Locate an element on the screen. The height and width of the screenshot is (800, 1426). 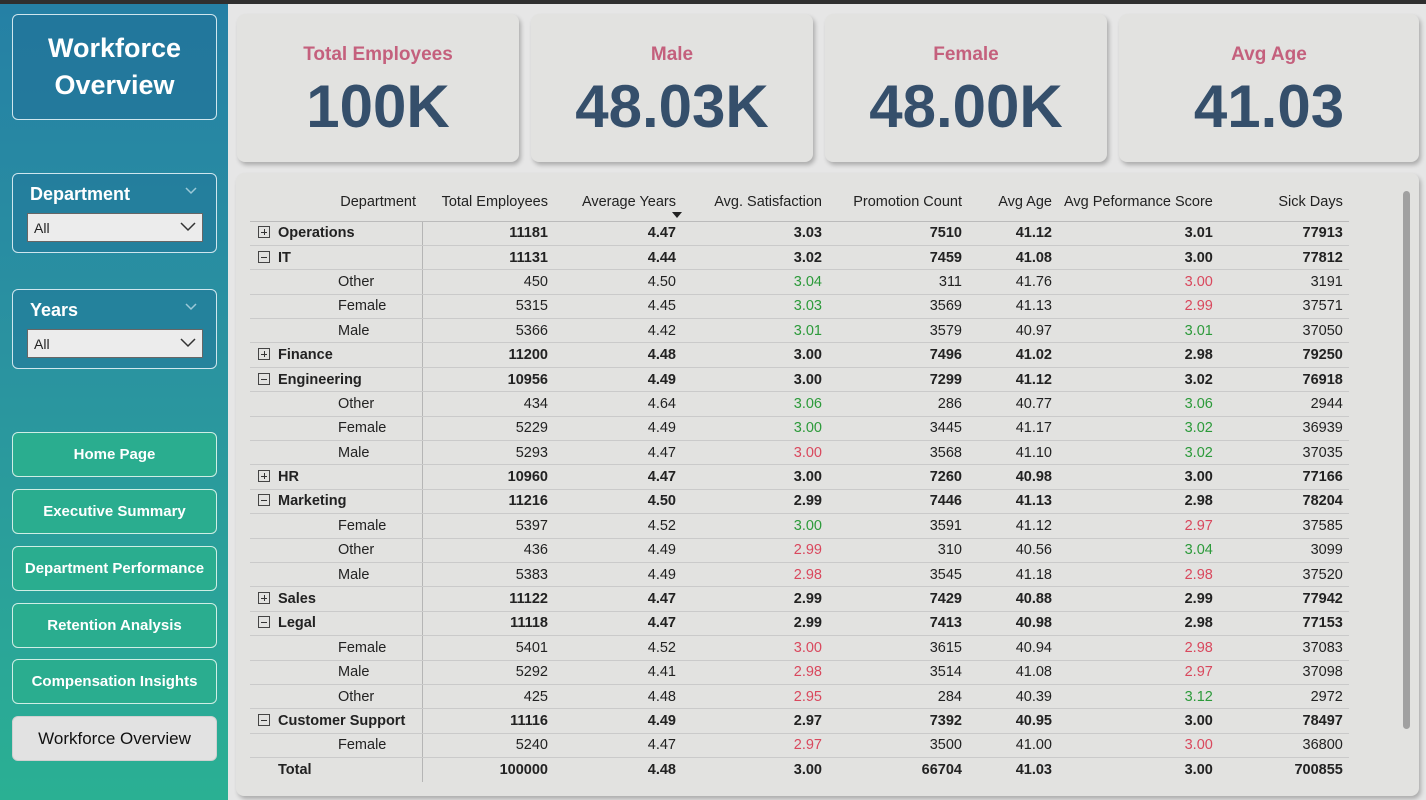
kpi-title: Female is located at coordinates (966, 54).